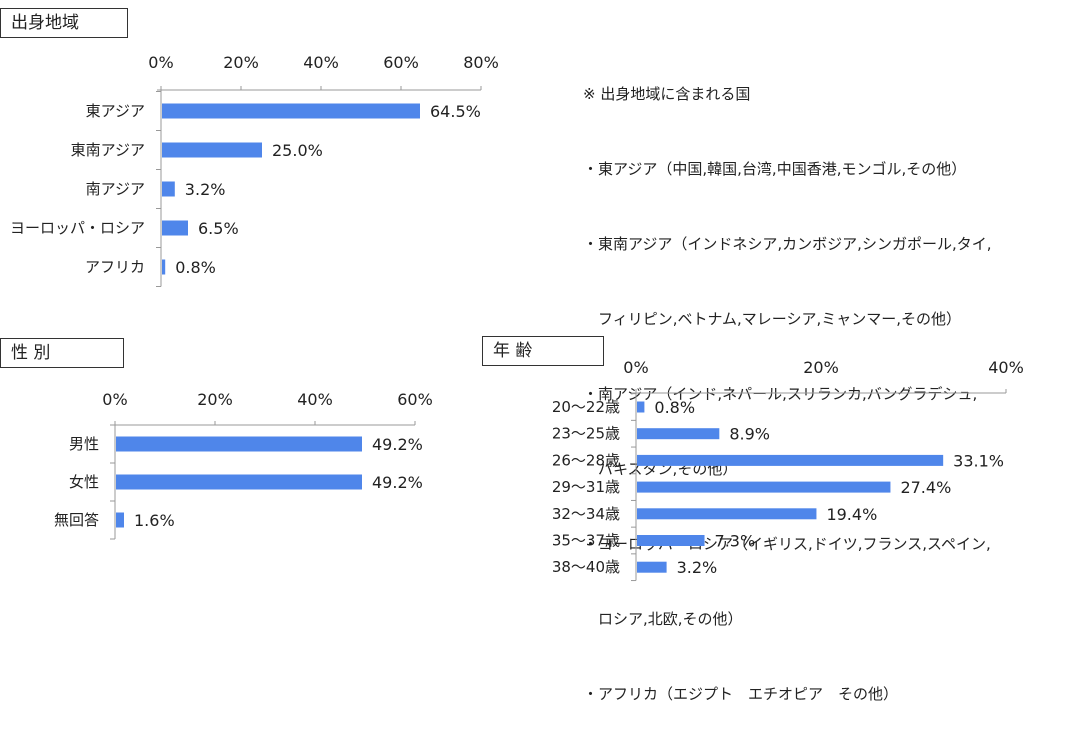 The width and height of the screenshot is (1066, 732). Describe the element at coordinates (108, 150) in the screenshot. I see `origin-category-label: 東南アジア` at that location.